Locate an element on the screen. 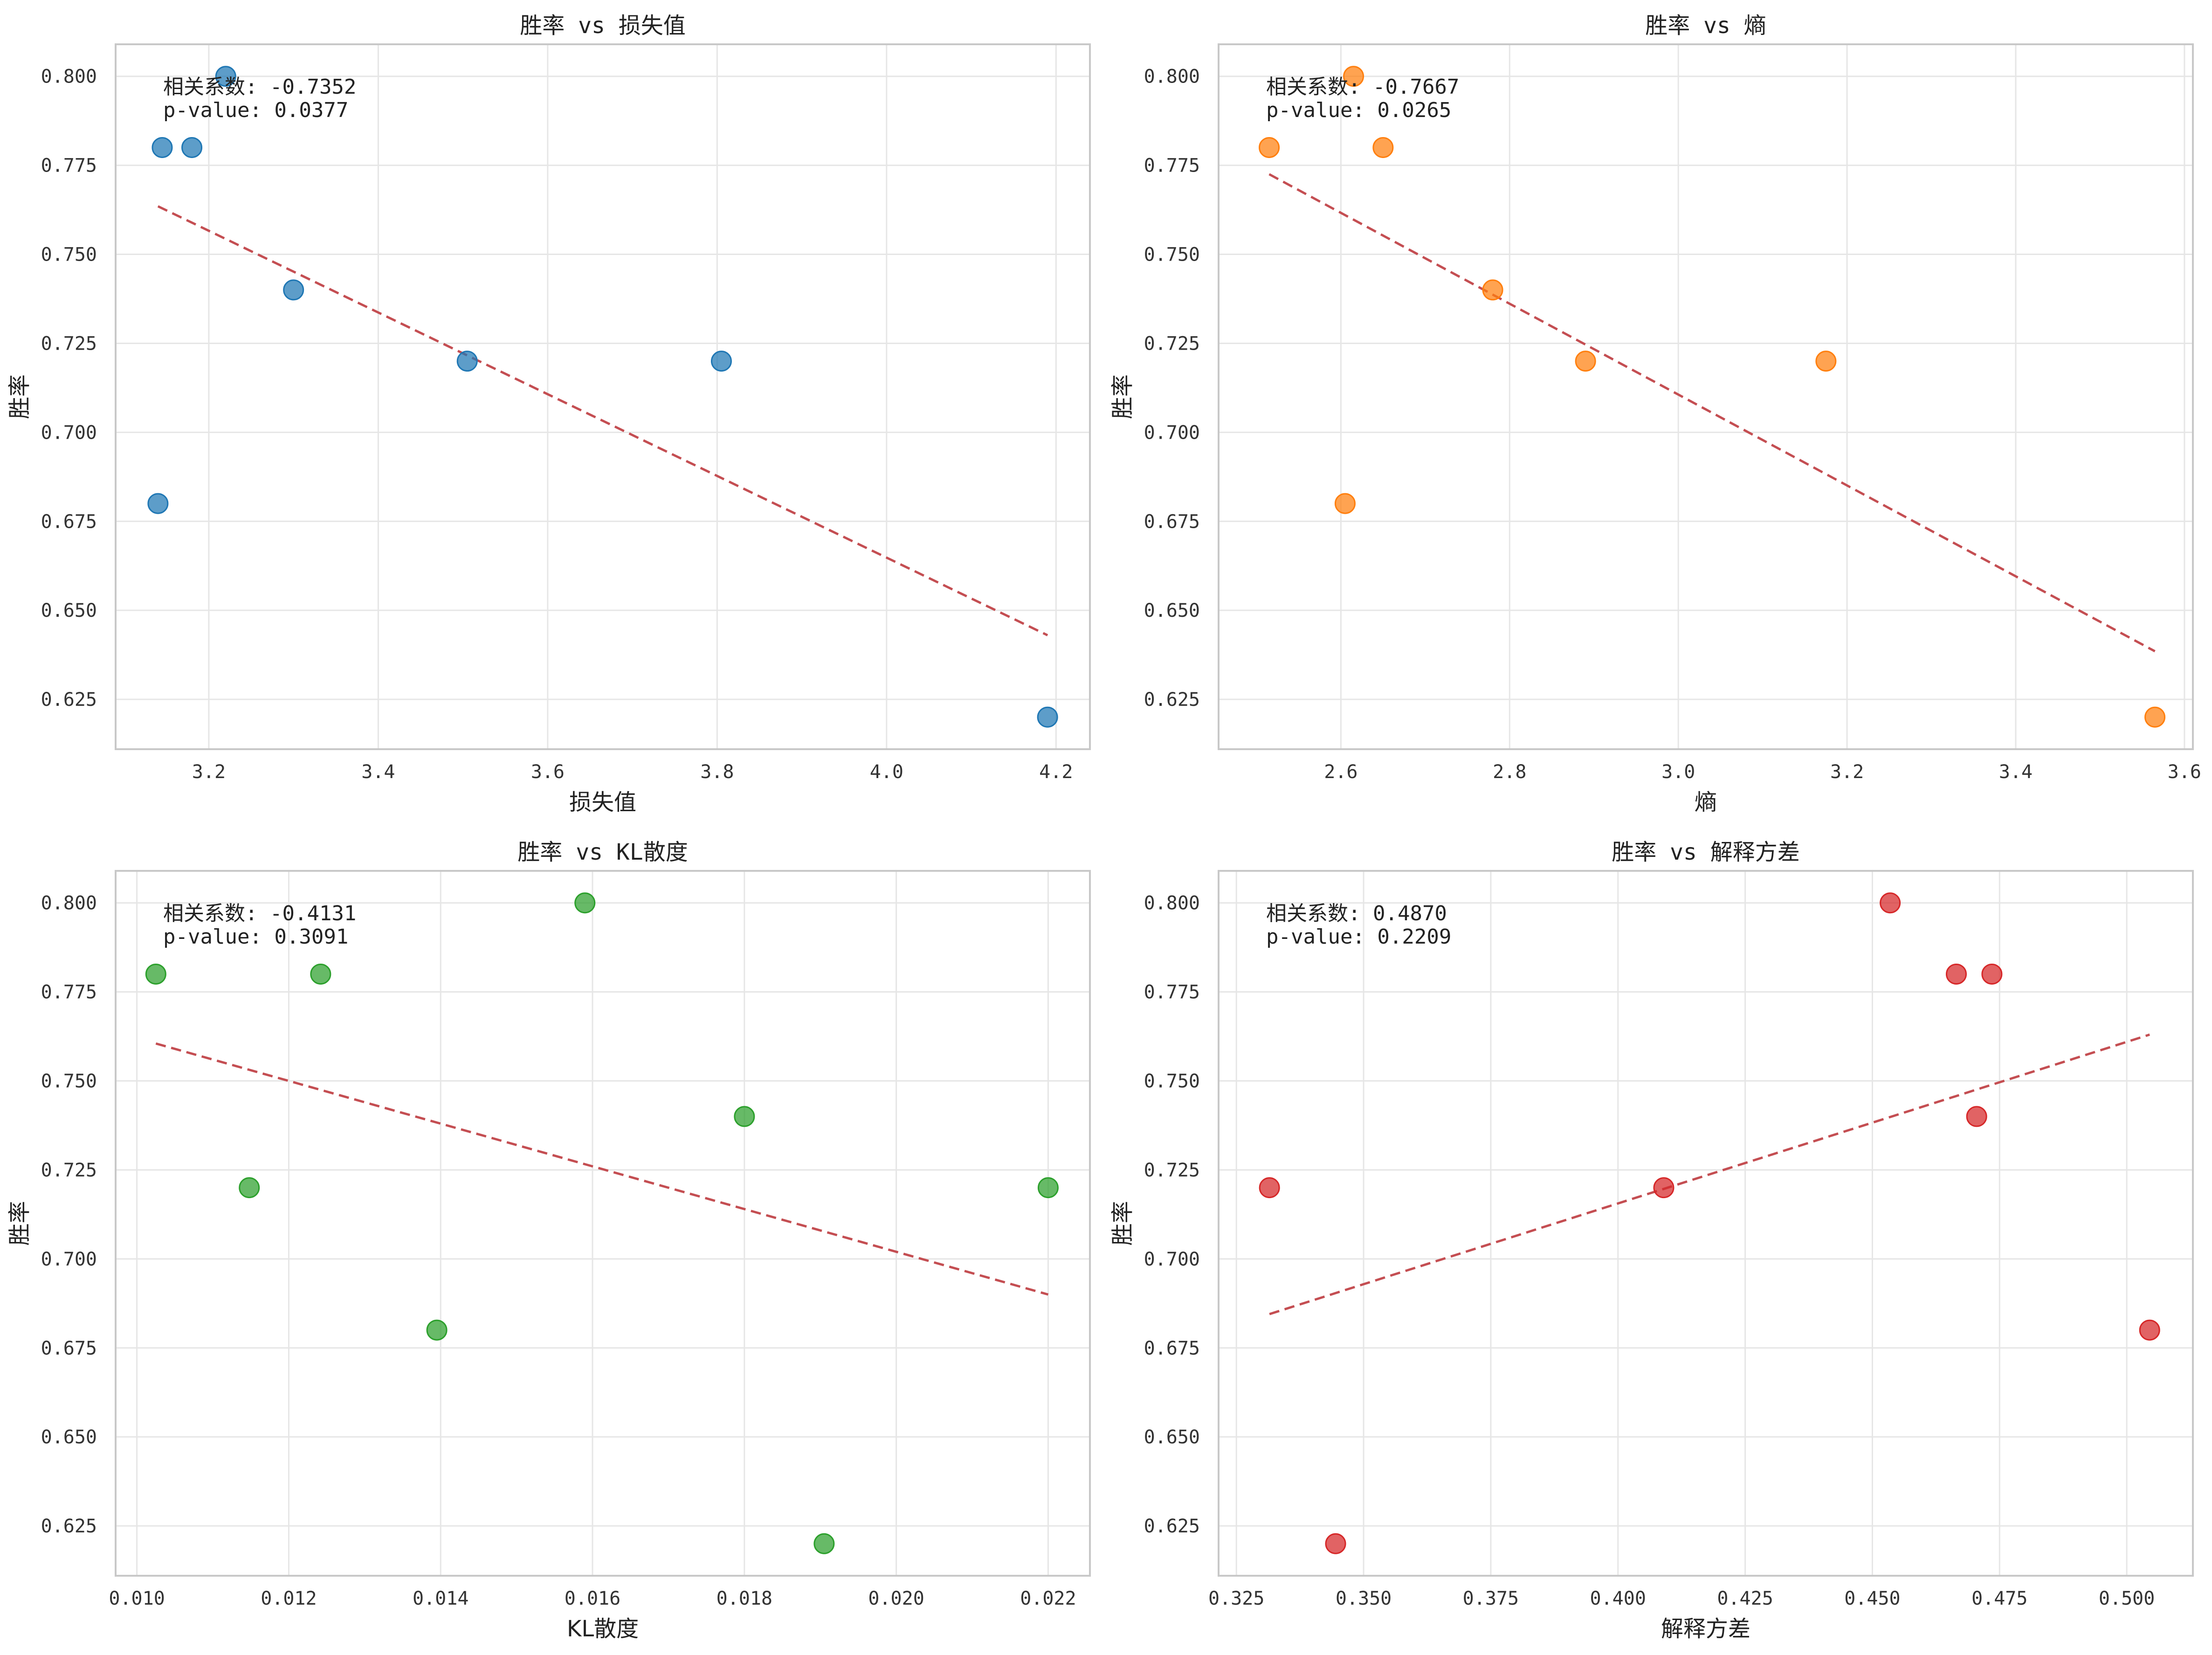 The image size is (2212, 1655). chart-title: 胜率 vs 解释方差 is located at coordinates (1706, 852).